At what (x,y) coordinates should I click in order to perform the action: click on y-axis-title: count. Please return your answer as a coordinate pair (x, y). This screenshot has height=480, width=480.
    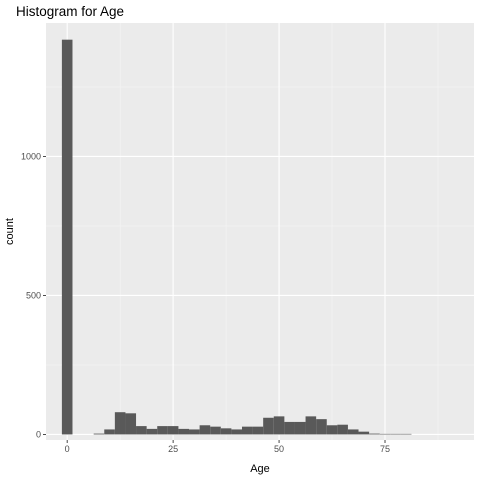
    Looking at the image, I should click on (10, 231).